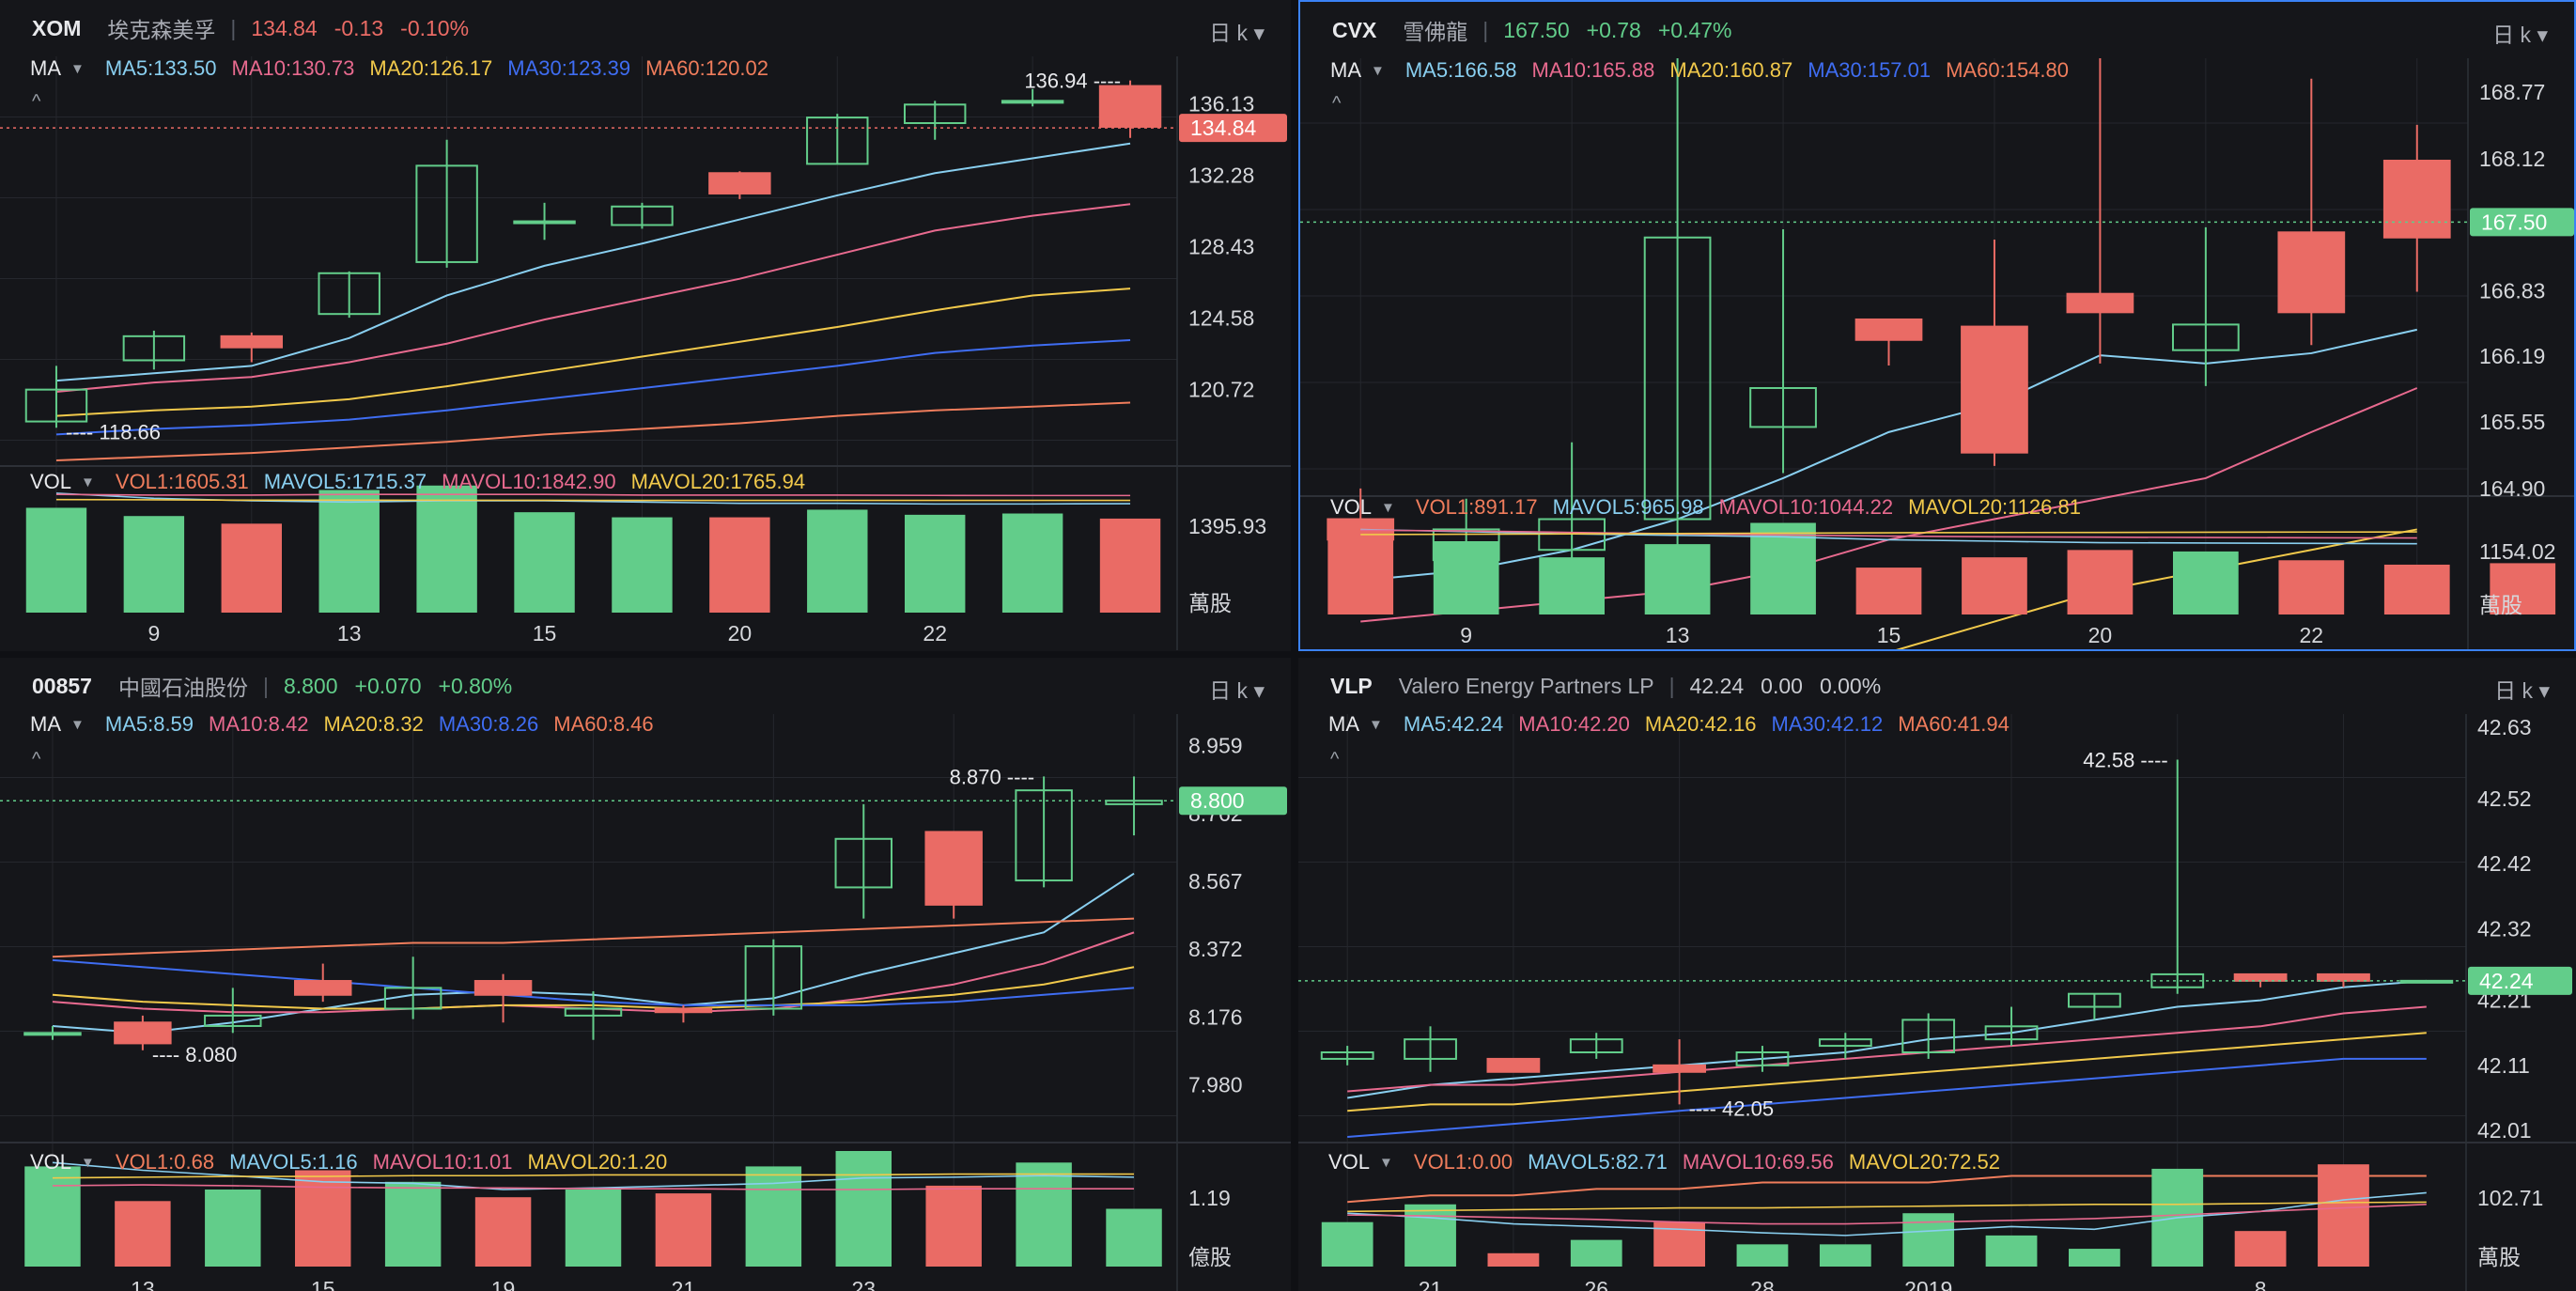 This screenshot has width=2576, height=1291. I want to click on ticker-code: 00857, so click(62, 685).